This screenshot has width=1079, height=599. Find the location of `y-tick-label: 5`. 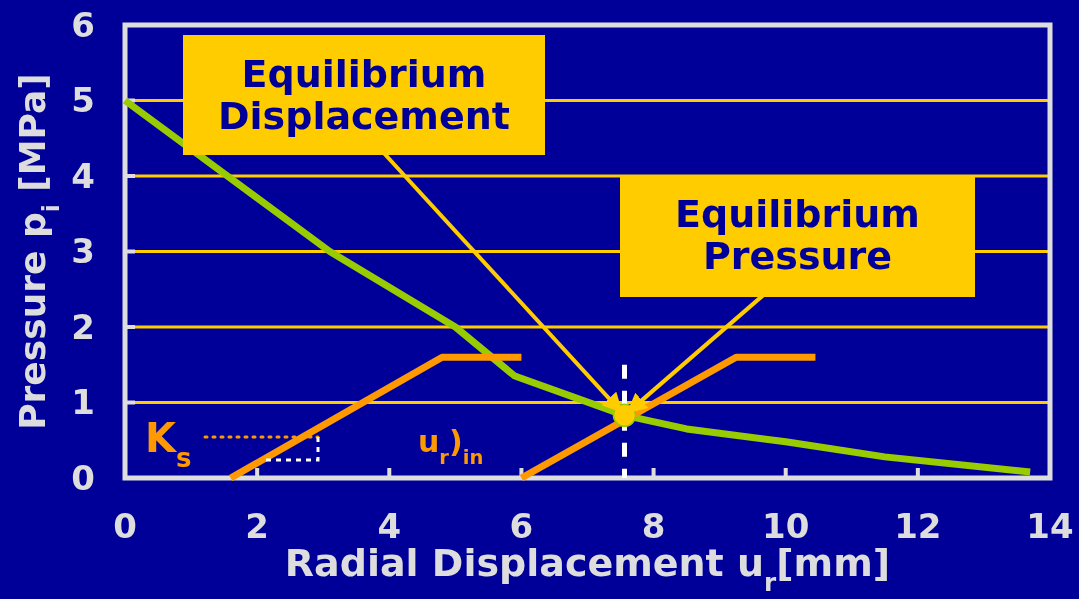

y-tick-label: 5 is located at coordinates (83, 100).